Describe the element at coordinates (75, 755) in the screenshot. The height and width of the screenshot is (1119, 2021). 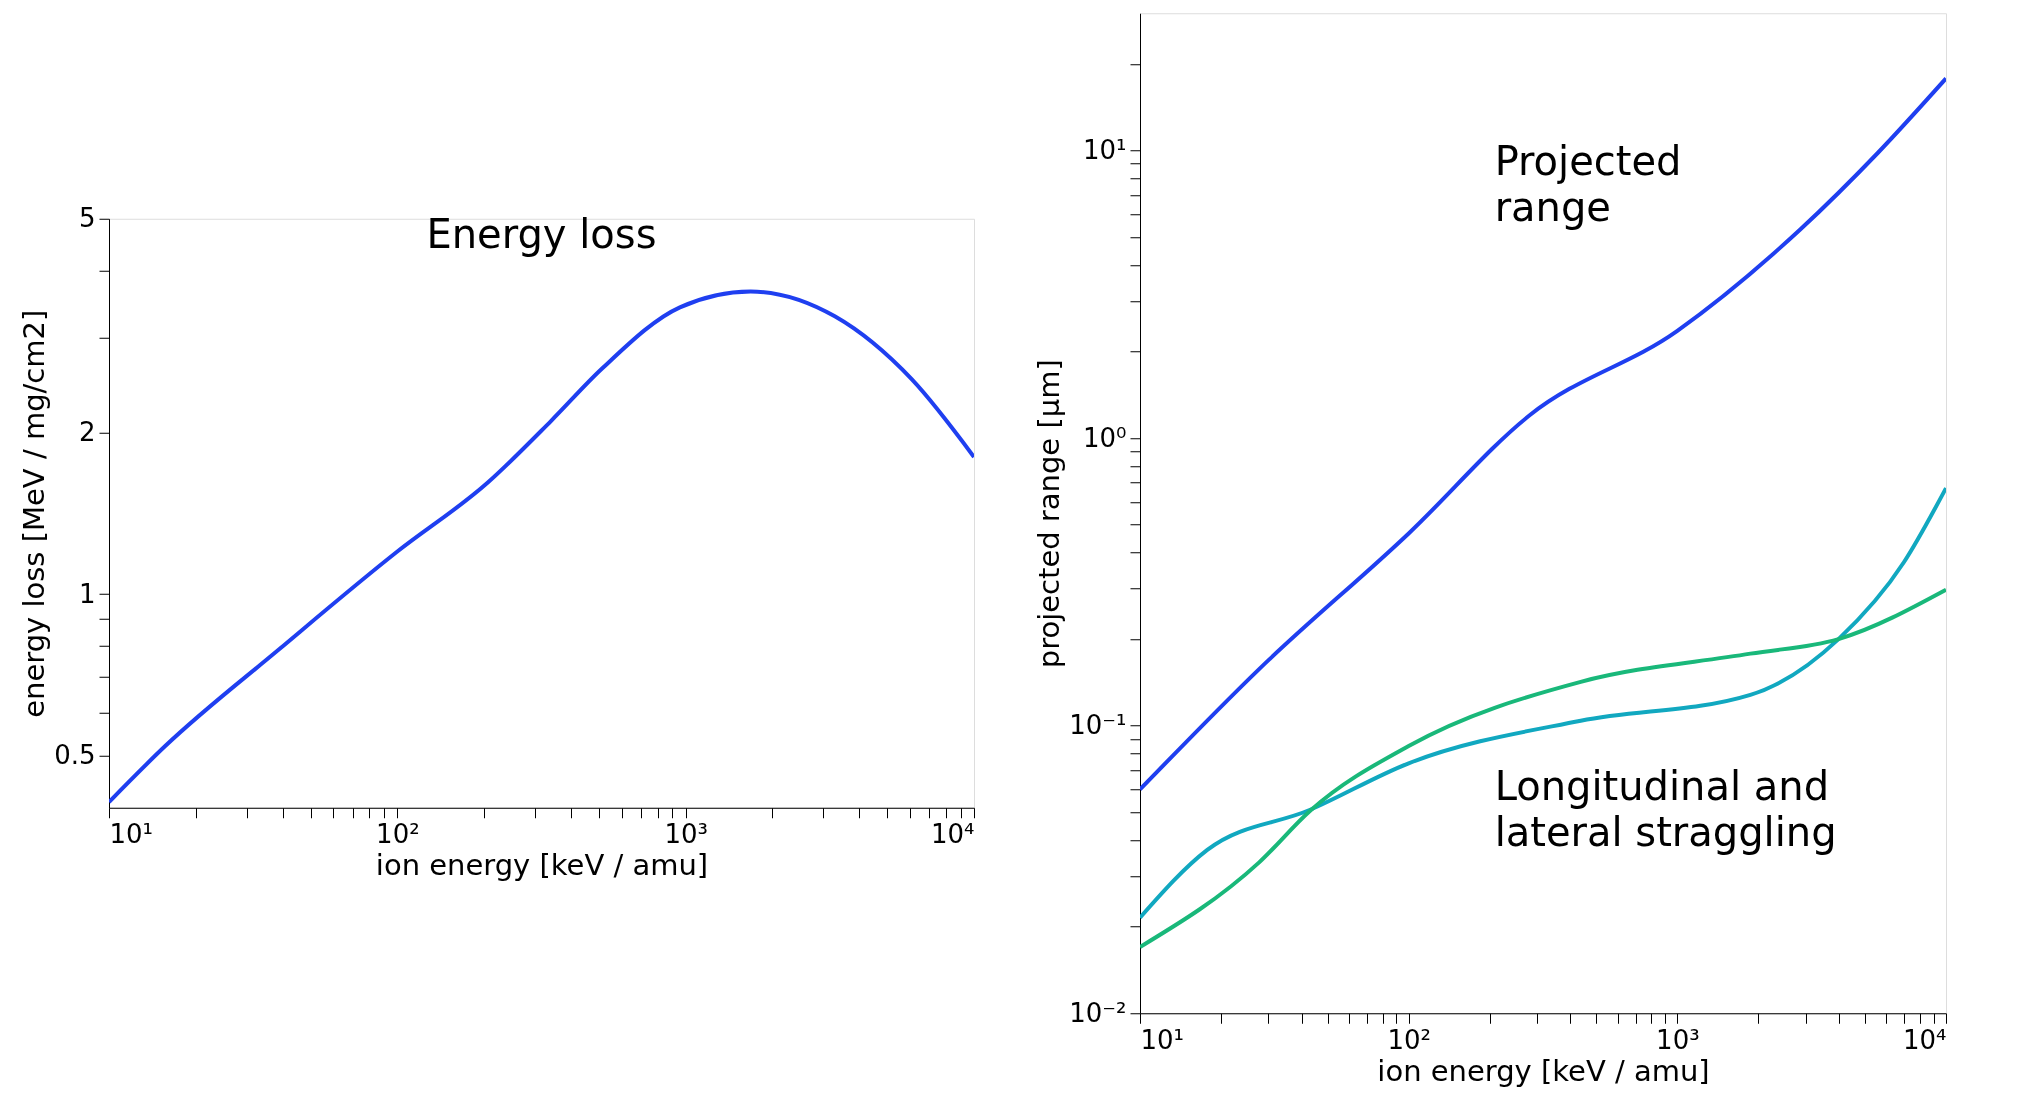
I see `y-tick-label: 0.5` at that location.